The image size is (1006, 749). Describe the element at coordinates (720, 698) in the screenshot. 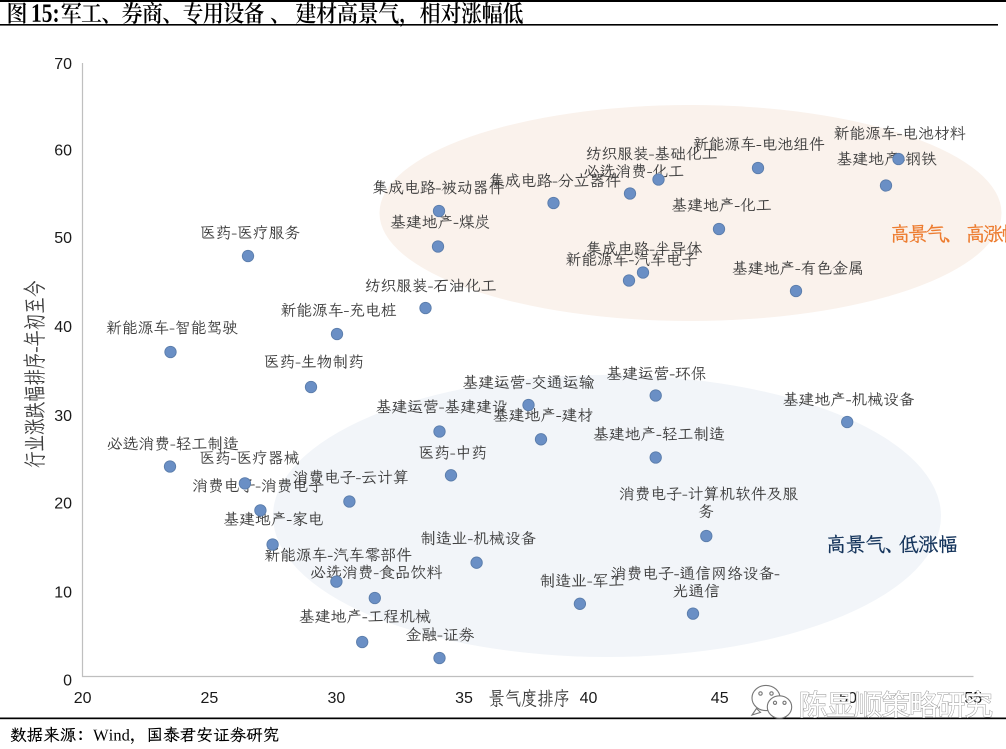

I see `svg-text: 45` at that location.